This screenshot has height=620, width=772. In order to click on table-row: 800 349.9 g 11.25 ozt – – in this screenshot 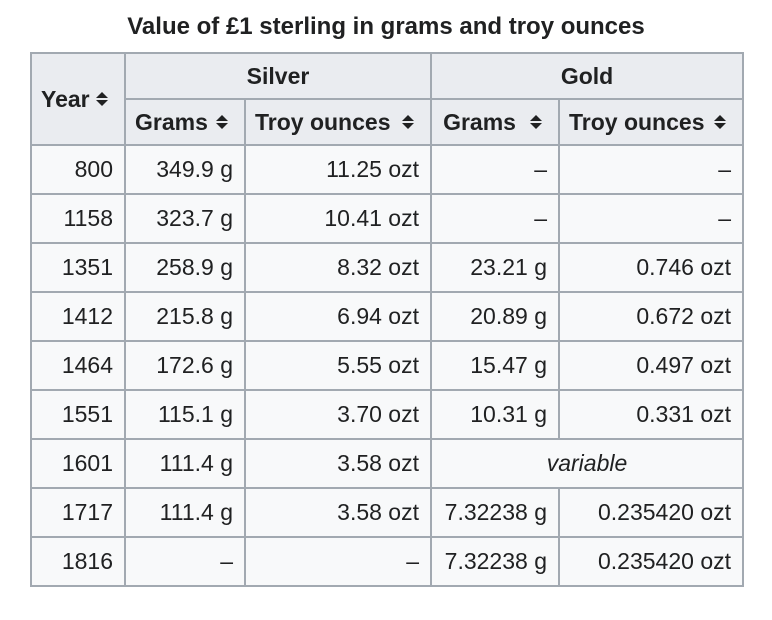, I will do `click(387, 169)`.